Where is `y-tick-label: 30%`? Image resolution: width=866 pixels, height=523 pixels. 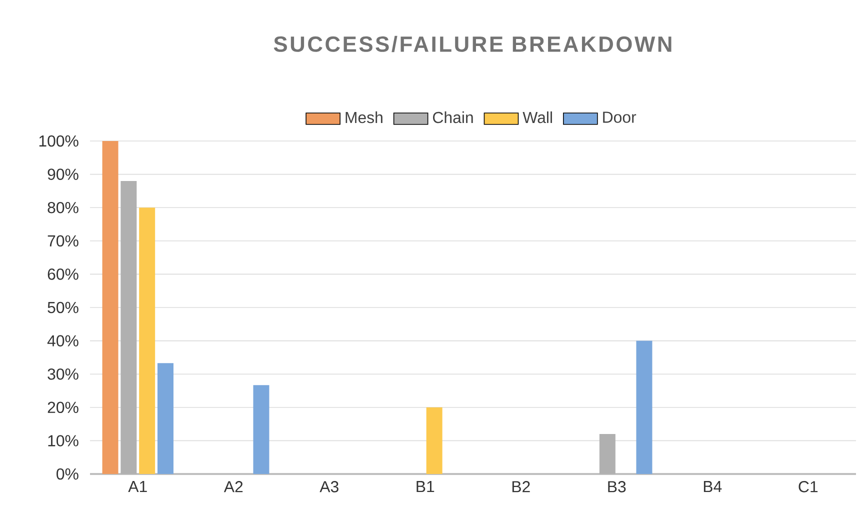
y-tick-label: 30% is located at coordinates (63, 374).